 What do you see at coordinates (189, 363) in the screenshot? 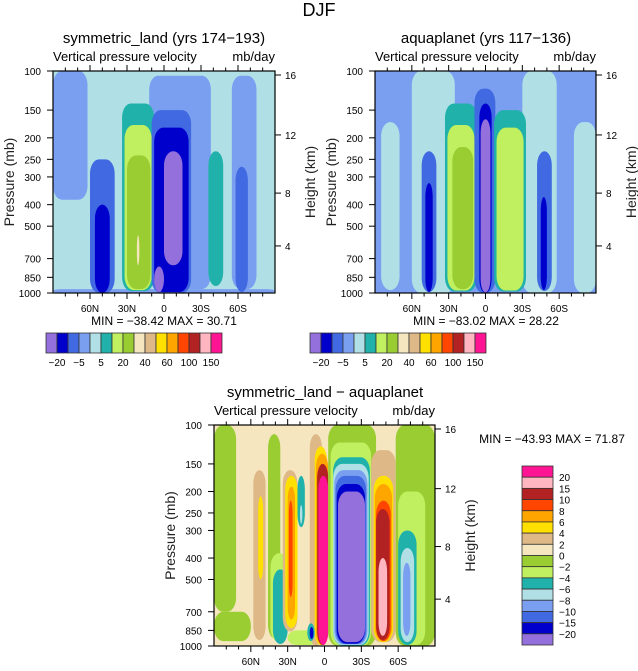
I see `colorbar-label: 100` at bounding box center [189, 363].